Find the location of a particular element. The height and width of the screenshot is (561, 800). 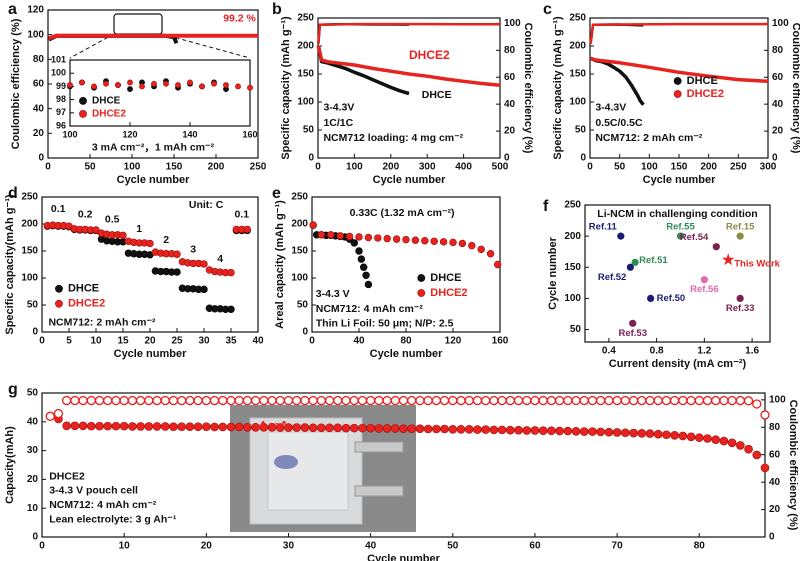

y-axis-label: Capacity(mAh) is located at coordinates (10, 465).